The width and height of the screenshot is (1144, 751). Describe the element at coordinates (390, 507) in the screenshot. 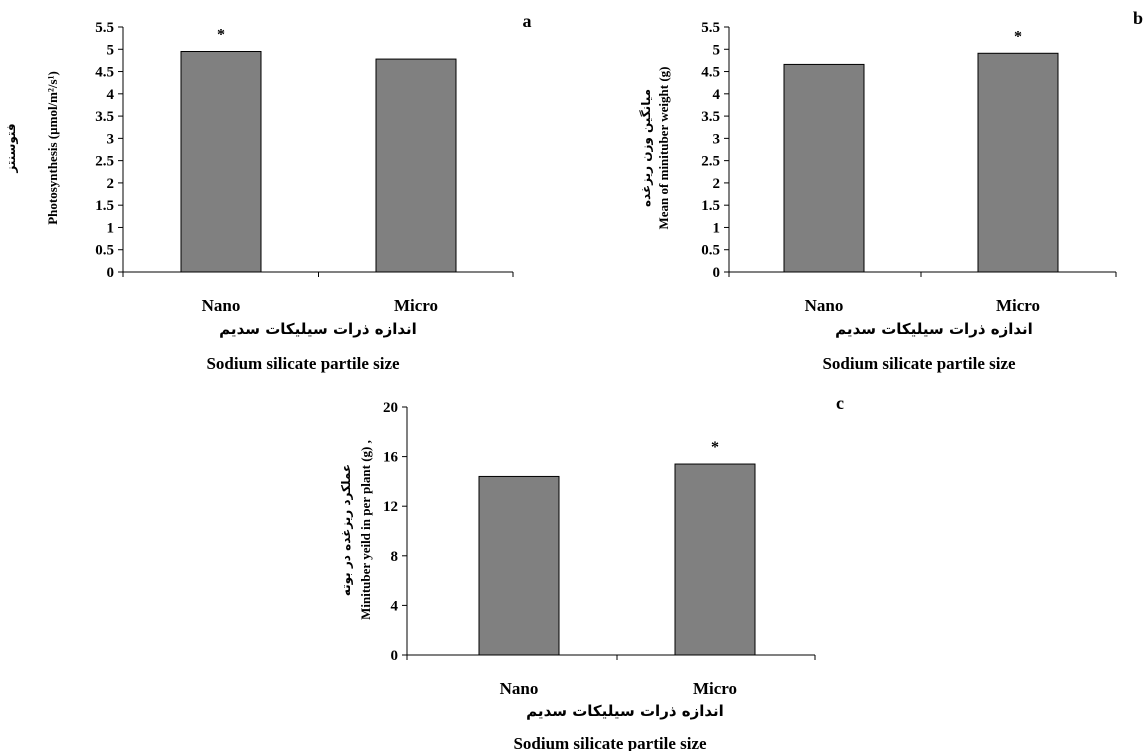

I see `y-tick-label: 12` at that location.